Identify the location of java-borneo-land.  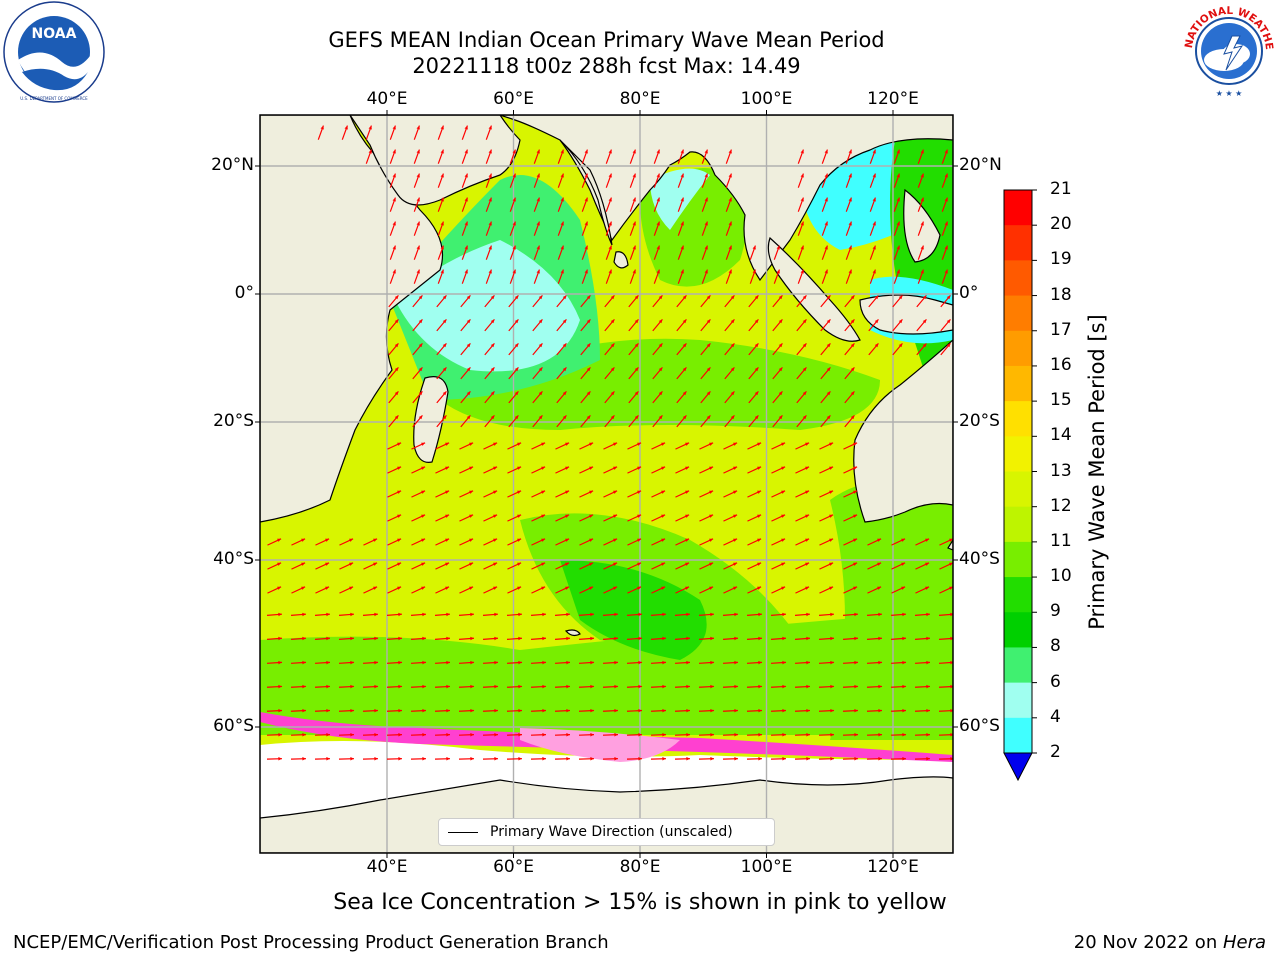
(906, 314).